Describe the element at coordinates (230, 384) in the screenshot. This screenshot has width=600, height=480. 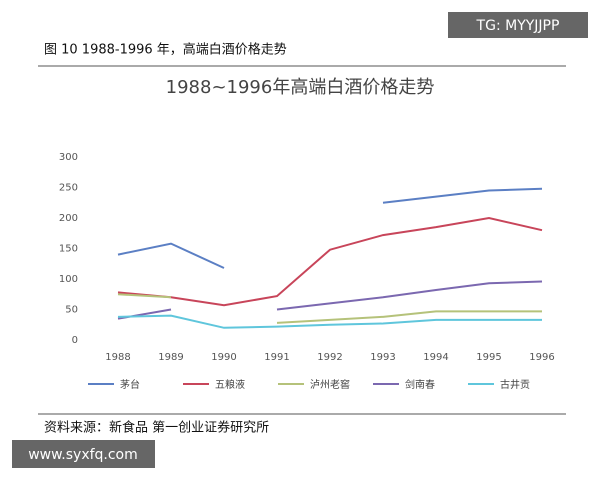
I see `legend-label: 五粮液` at that location.